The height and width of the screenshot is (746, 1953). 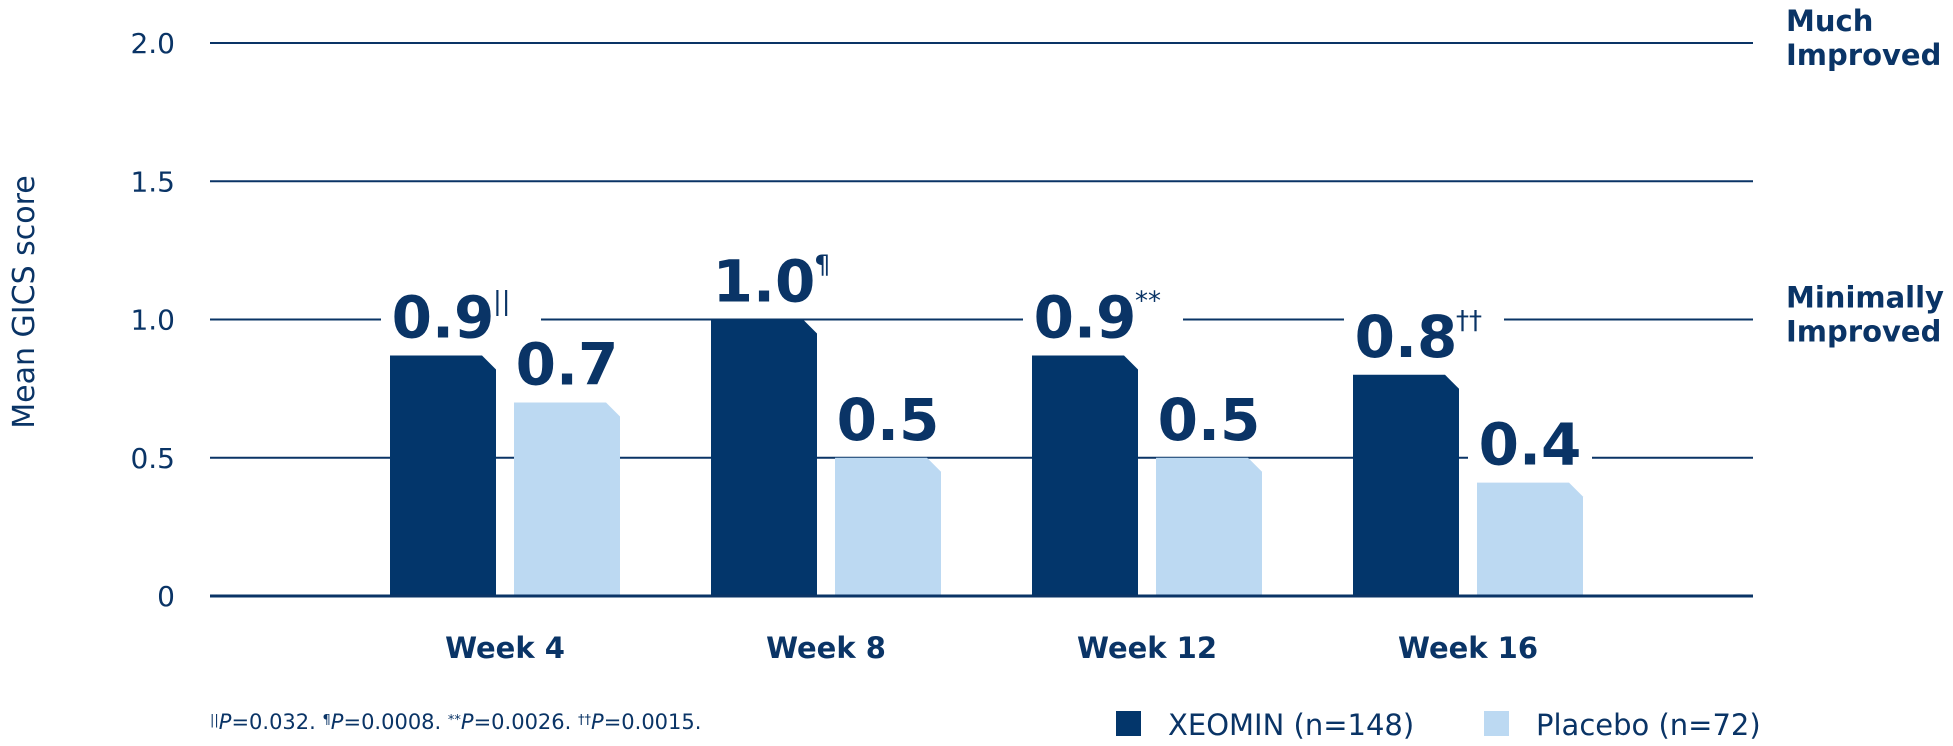 What do you see at coordinates (652, 722) in the screenshot?
I see `footnote-value: =0.0015.` at bounding box center [652, 722].